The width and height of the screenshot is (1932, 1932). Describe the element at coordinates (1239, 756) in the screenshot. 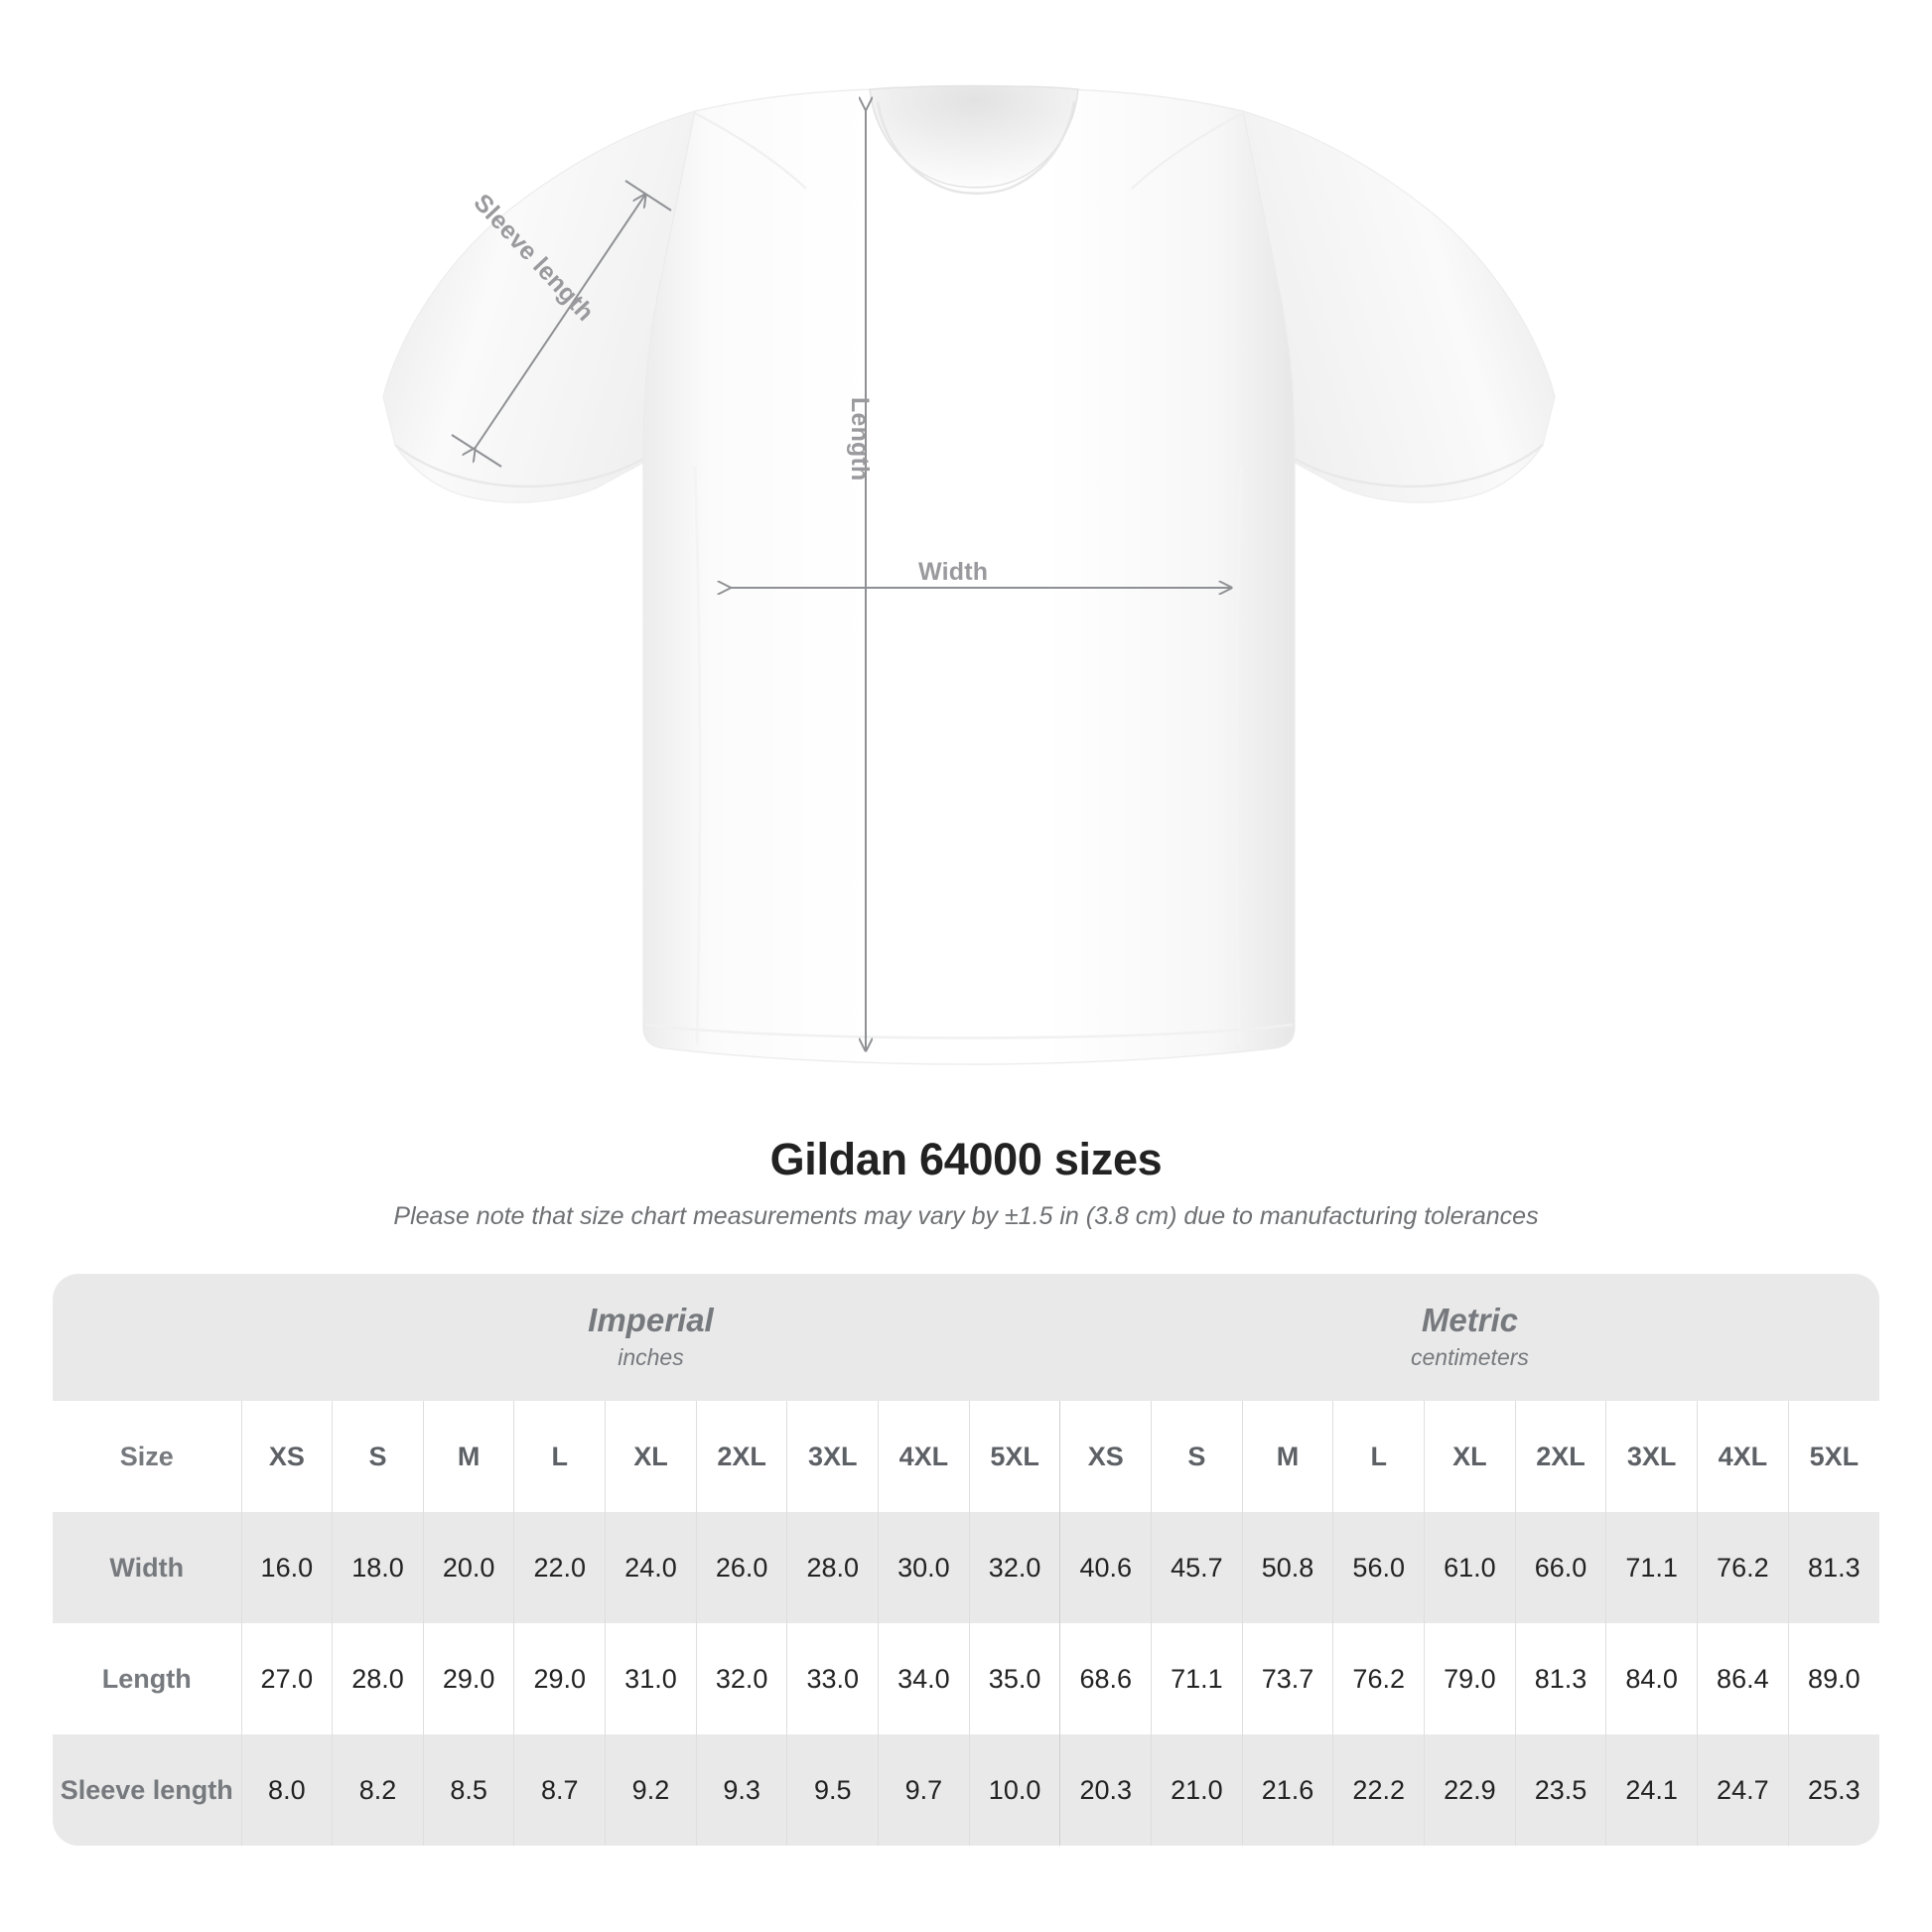

I see `tshirt-right-fold` at that location.